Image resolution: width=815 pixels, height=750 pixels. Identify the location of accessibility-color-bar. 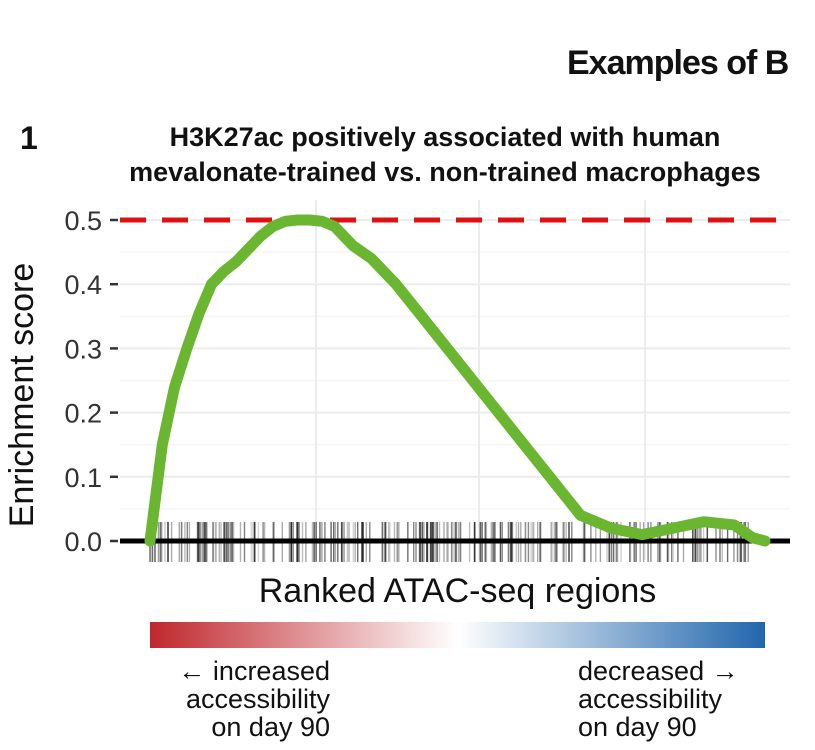
(457, 635).